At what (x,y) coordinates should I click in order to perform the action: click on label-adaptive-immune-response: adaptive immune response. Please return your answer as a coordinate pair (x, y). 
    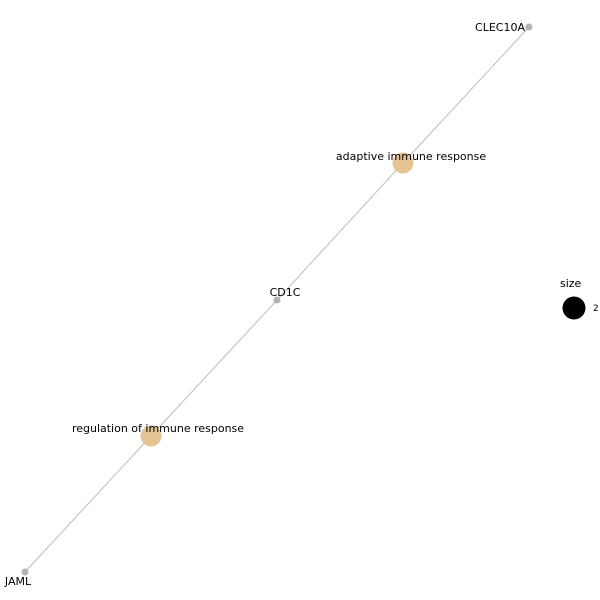
    Looking at the image, I should click on (411, 156).